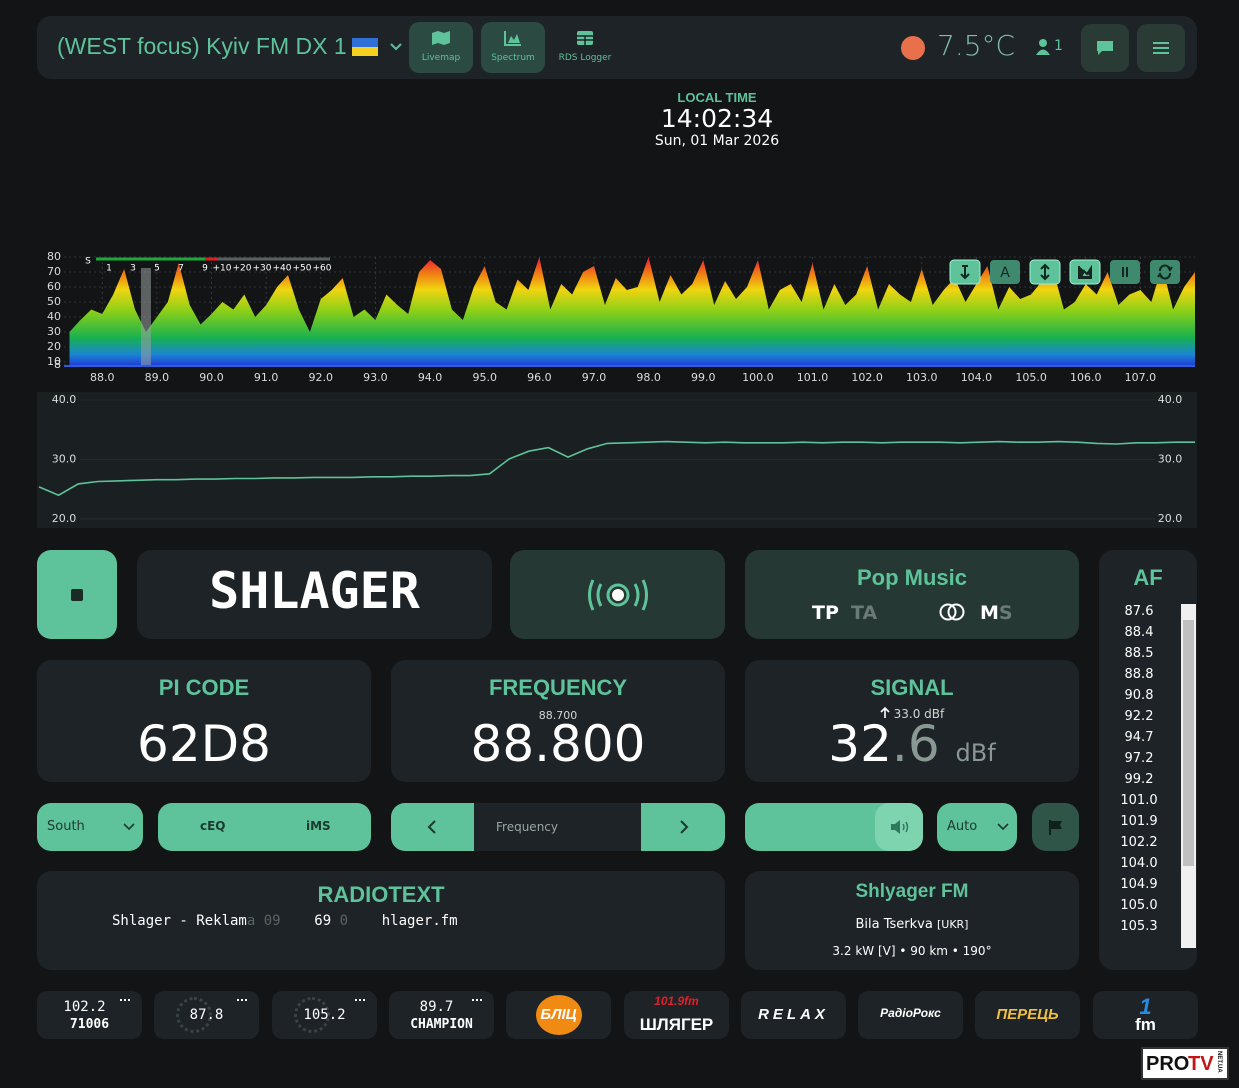 The height and width of the screenshot is (1088, 1239). What do you see at coordinates (894, 924) in the screenshot?
I see `city: Bila Tserkva` at bounding box center [894, 924].